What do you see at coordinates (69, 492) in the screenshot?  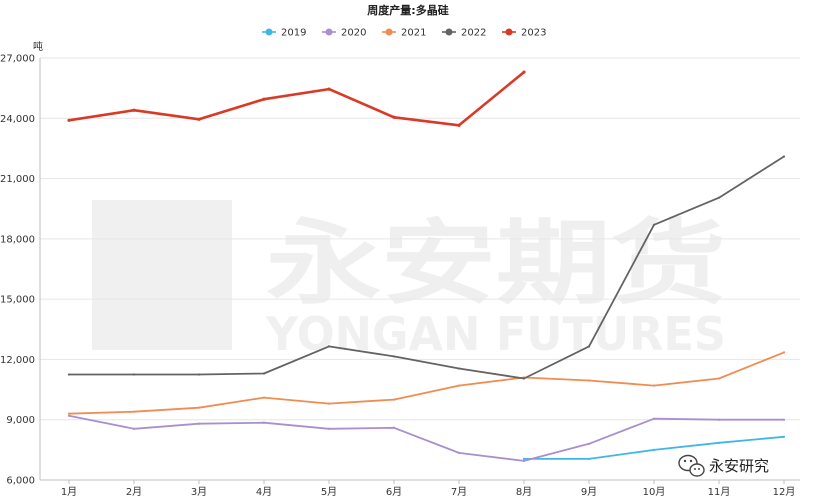 I see `x-tick-label: 1月` at bounding box center [69, 492].